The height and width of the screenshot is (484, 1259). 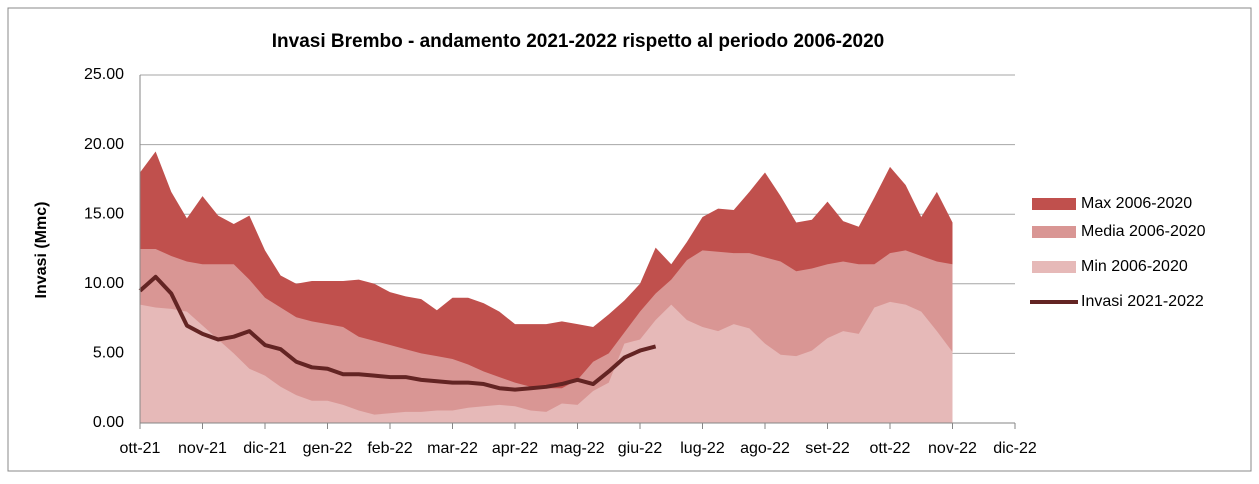 What do you see at coordinates (452, 448) in the screenshot?
I see `x-tick-label: mar-22` at bounding box center [452, 448].